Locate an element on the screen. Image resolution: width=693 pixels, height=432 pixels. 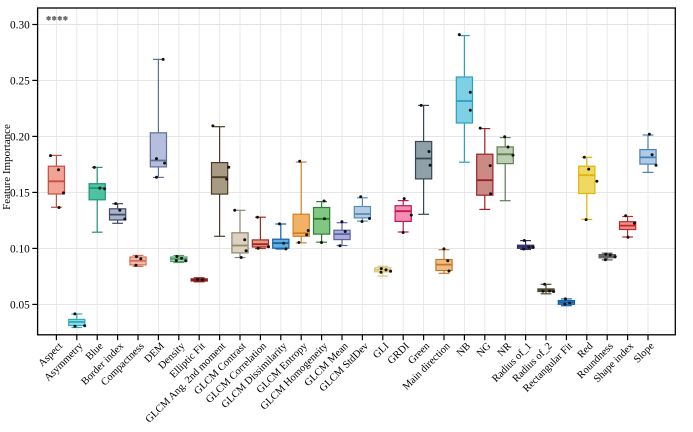
svg-text: 0.05 is located at coordinates (20, 305).